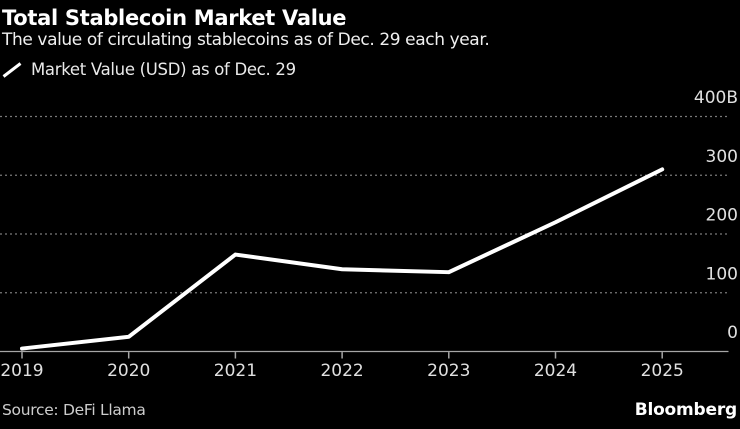 Image resolution: width=740 pixels, height=429 pixels. Describe the element at coordinates (128, 371) in the screenshot. I see `x-tick-label: 2020` at that location.